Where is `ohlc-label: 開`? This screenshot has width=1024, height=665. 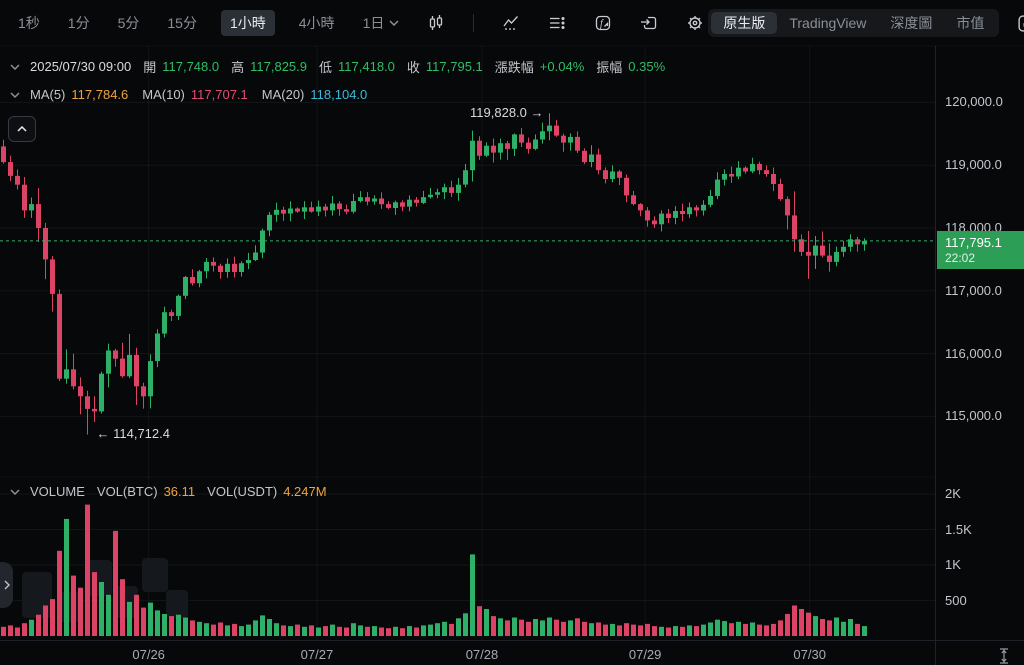
ohlc-label: 開 is located at coordinates (150, 67).